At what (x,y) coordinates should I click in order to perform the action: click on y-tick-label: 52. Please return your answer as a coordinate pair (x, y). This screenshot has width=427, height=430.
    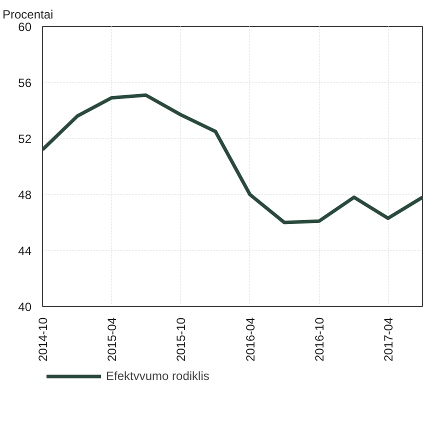
    Looking at the image, I should click on (25, 139).